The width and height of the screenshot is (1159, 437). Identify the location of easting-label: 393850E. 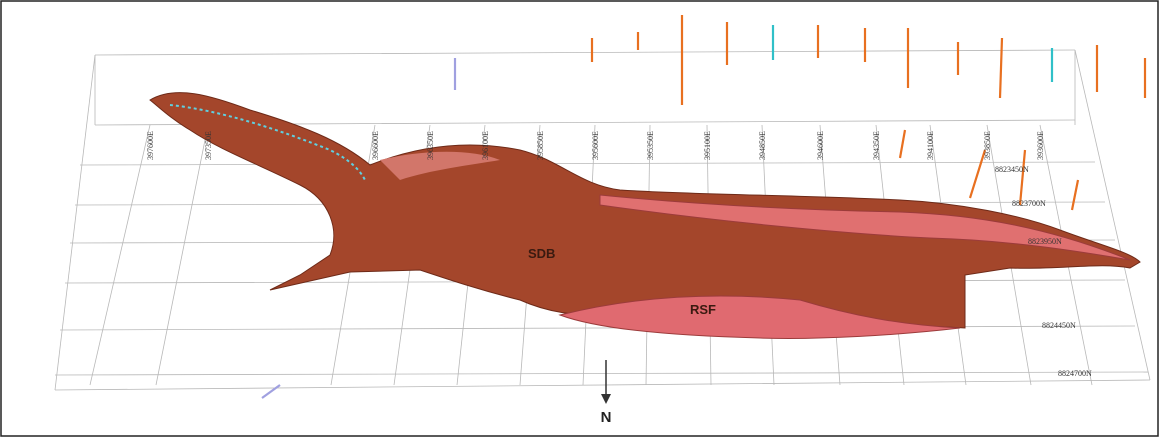
(987, 145).